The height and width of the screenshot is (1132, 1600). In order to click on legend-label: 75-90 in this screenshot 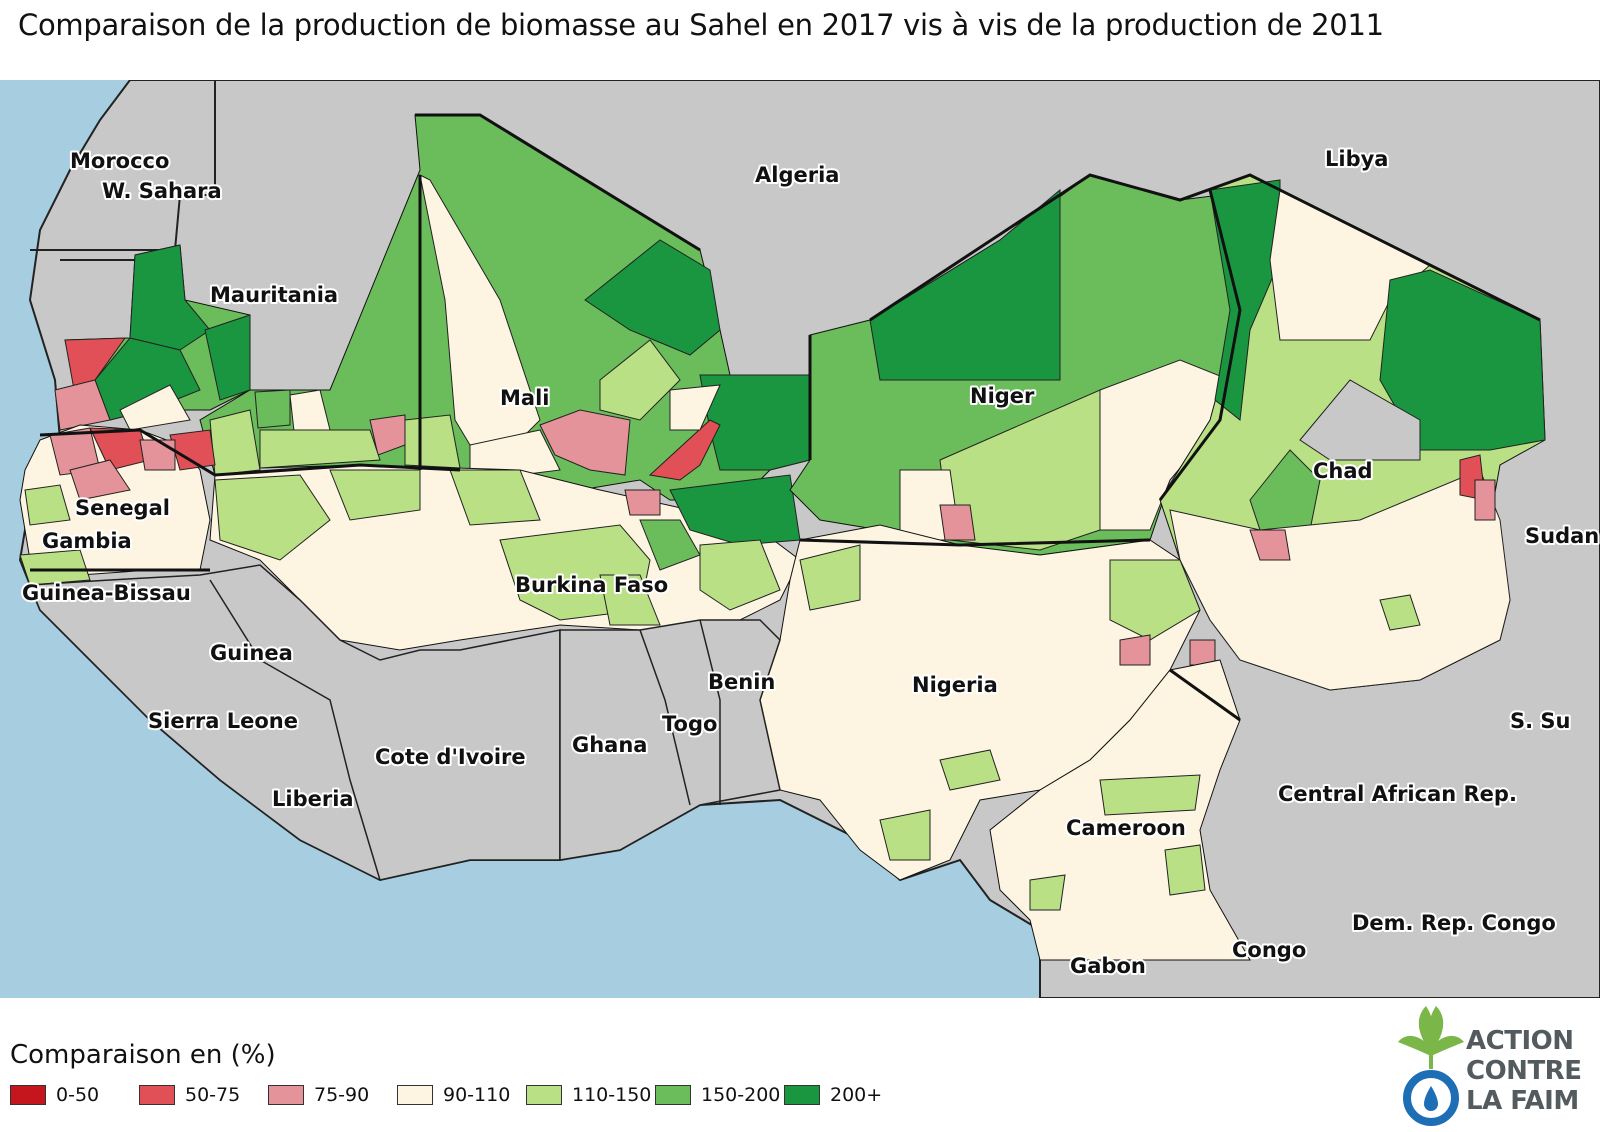, I will do `click(342, 1095)`.